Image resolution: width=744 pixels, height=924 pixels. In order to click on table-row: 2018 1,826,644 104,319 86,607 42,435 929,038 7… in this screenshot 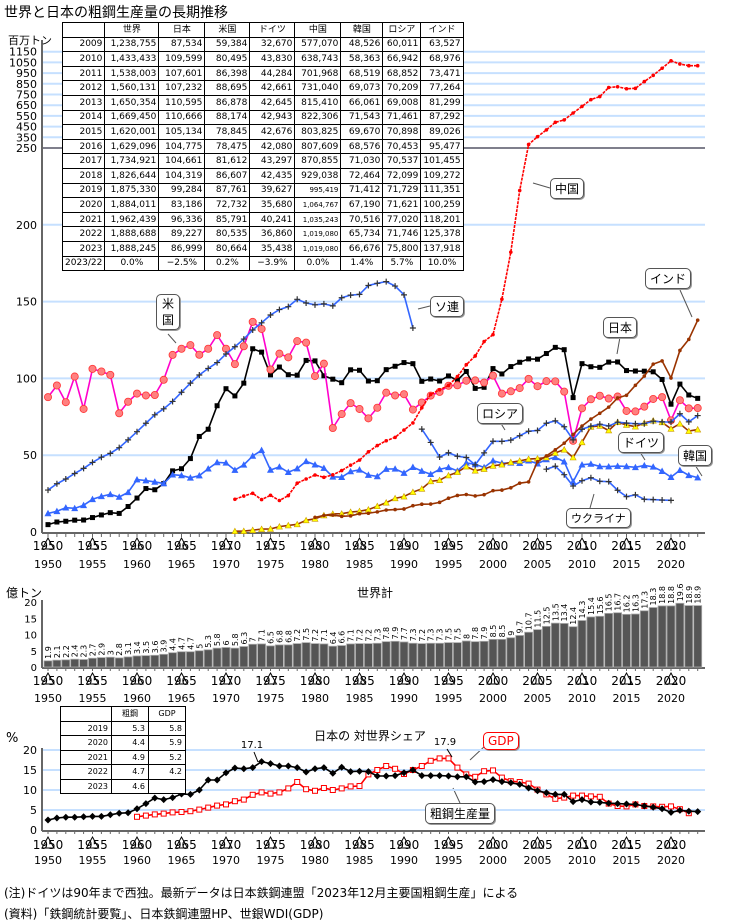, I will do `click(262, 175)`.